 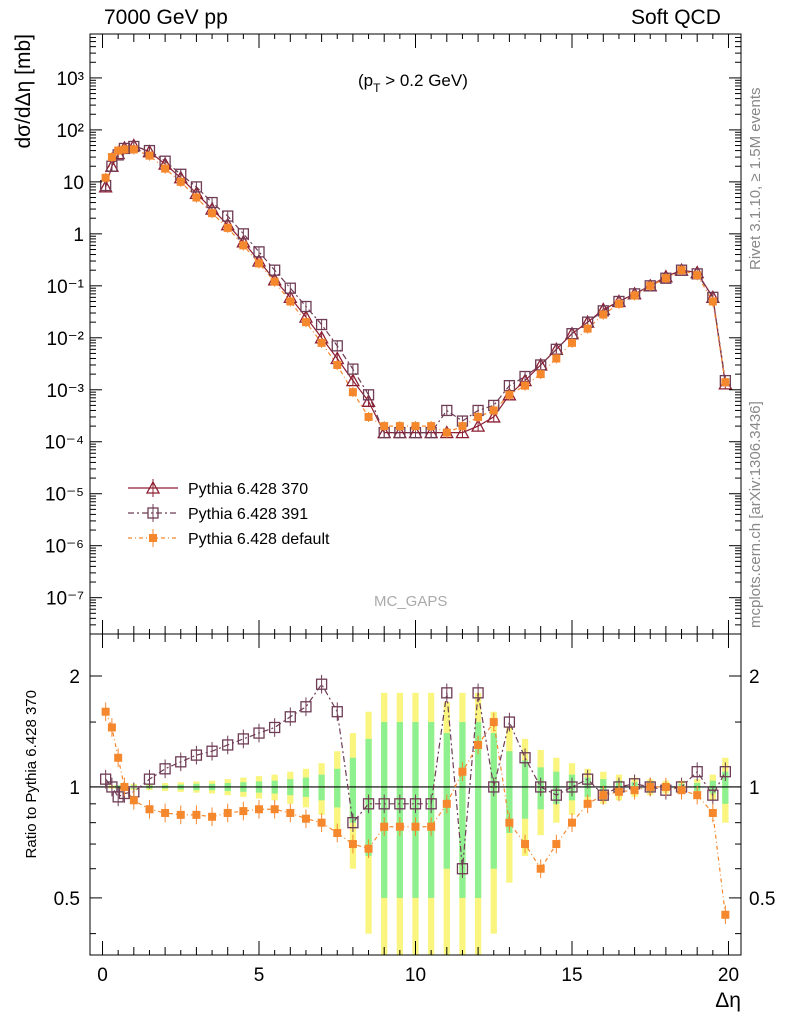 I want to click on ratio-y-tick-label-right: 0.5, so click(x=762, y=899).